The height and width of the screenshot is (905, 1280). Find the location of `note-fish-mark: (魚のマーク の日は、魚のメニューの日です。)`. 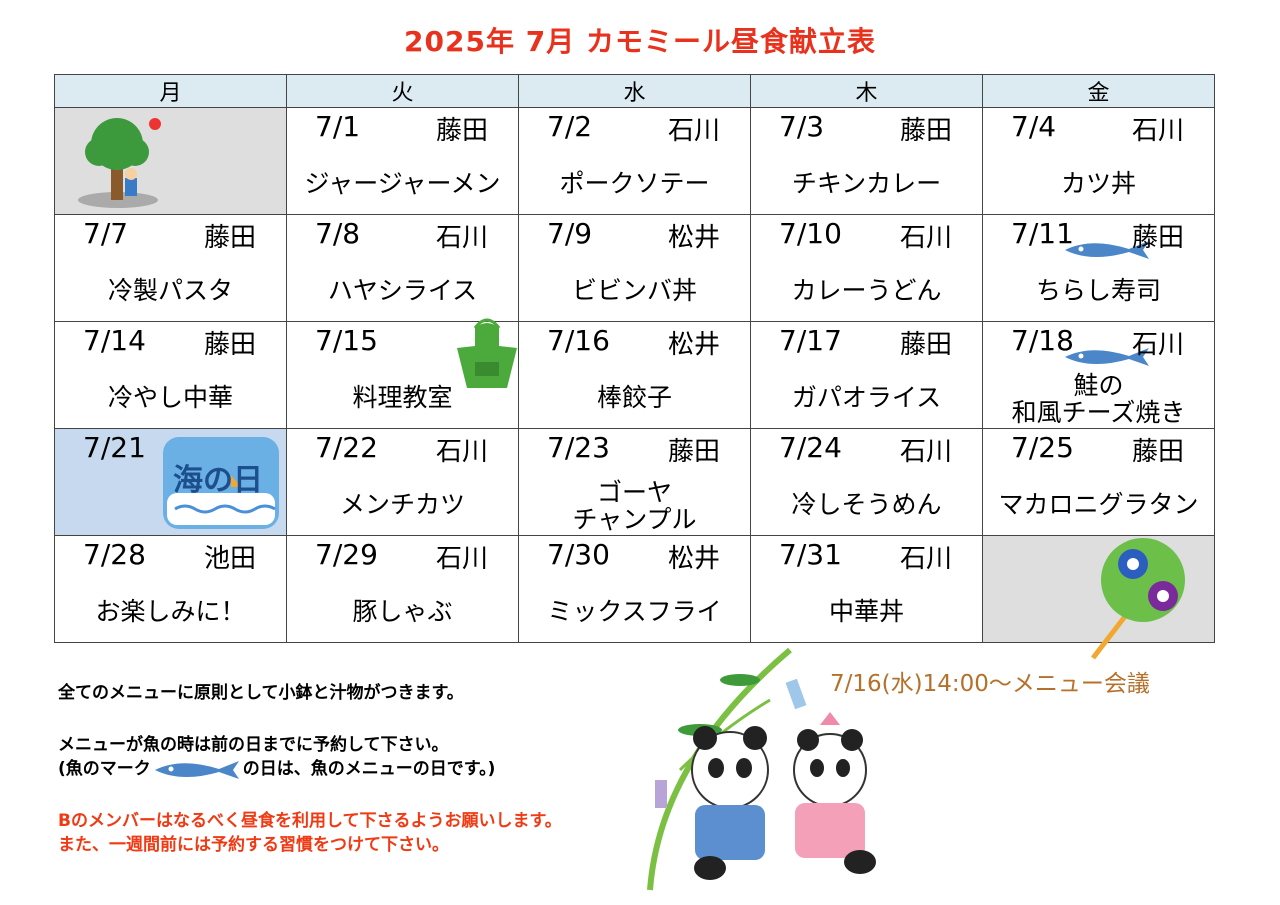

note-fish-mark: (魚のマーク の日は、魚のメニューの日です。) is located at coordinates (276, 766).